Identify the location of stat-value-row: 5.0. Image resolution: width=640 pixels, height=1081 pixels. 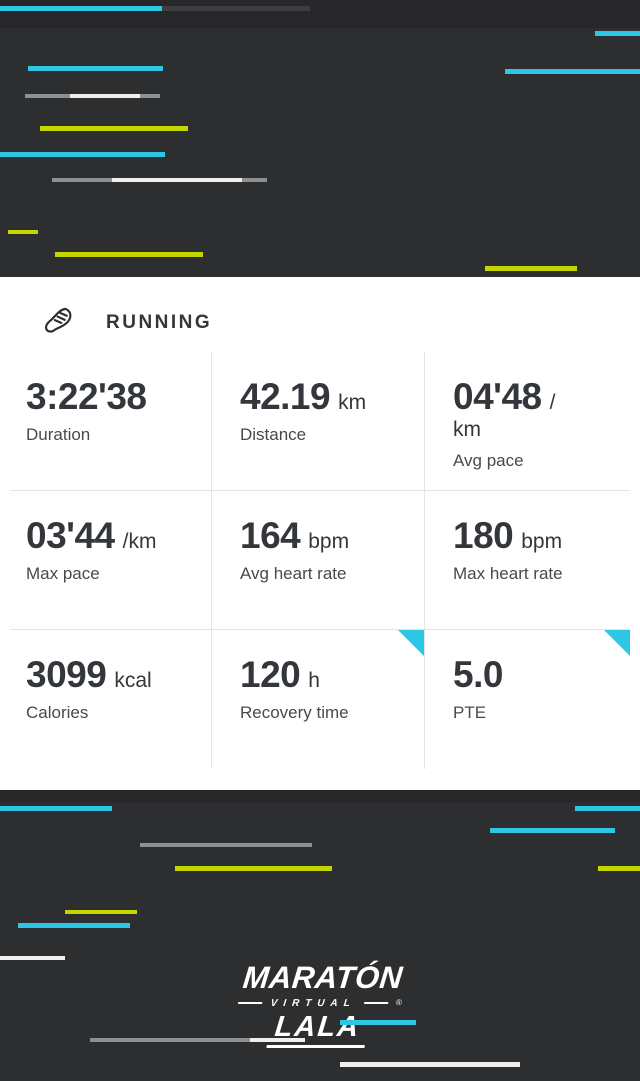
(538, 674).